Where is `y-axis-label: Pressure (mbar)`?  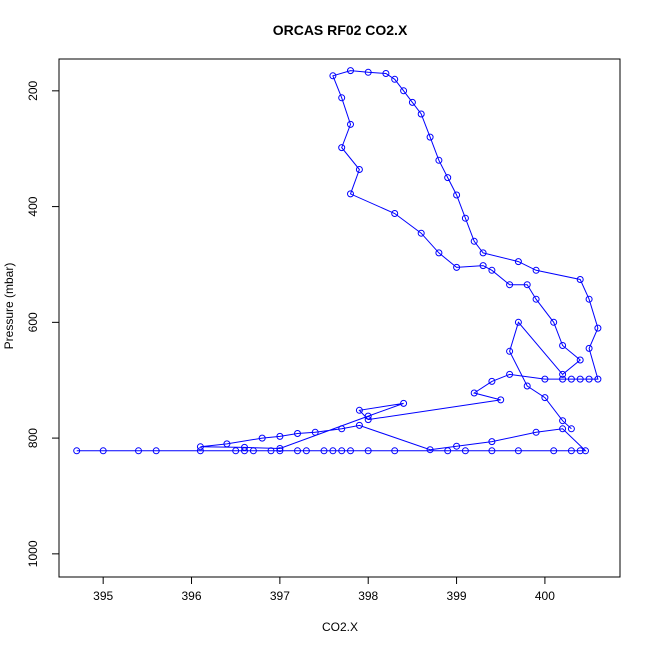 y-axis-label: Pressure (mbar) is located at coordinates (9, 306).